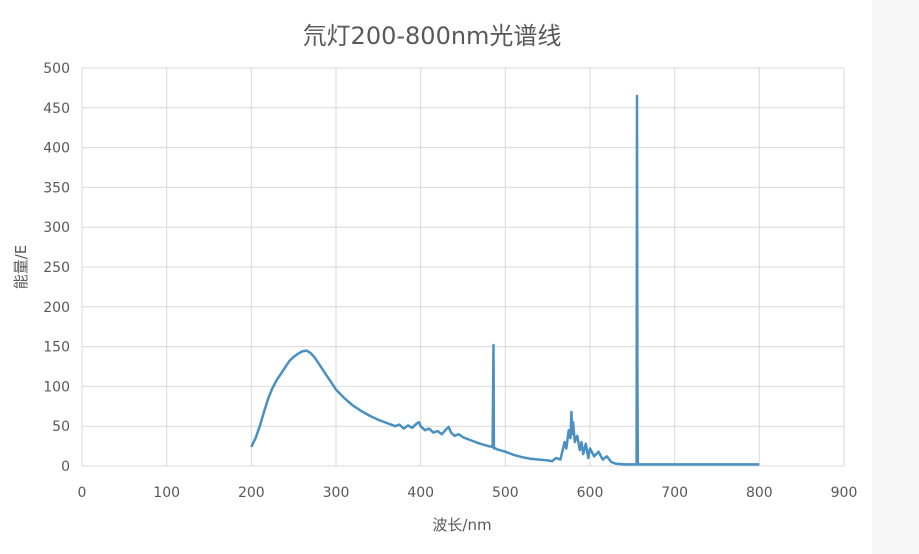  What do you see at coordinates (56, 228) in the screenshot?
I see `y-tick-label: 300` at bounding box center [56, 228].